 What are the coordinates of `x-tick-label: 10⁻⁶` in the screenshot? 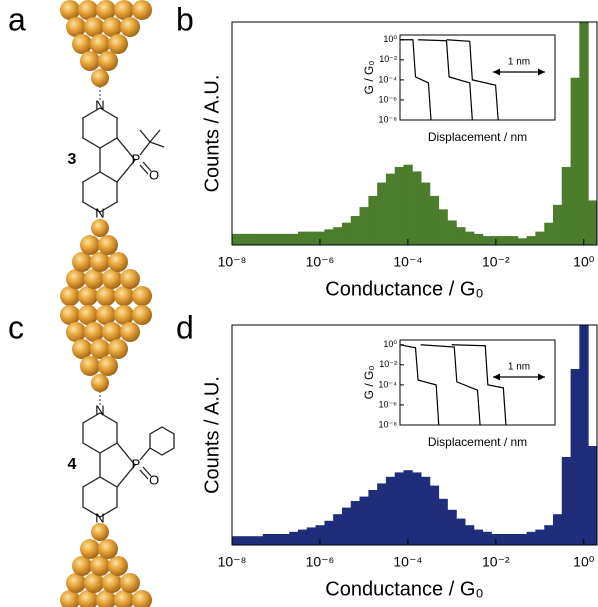 It's located at (320, 562).